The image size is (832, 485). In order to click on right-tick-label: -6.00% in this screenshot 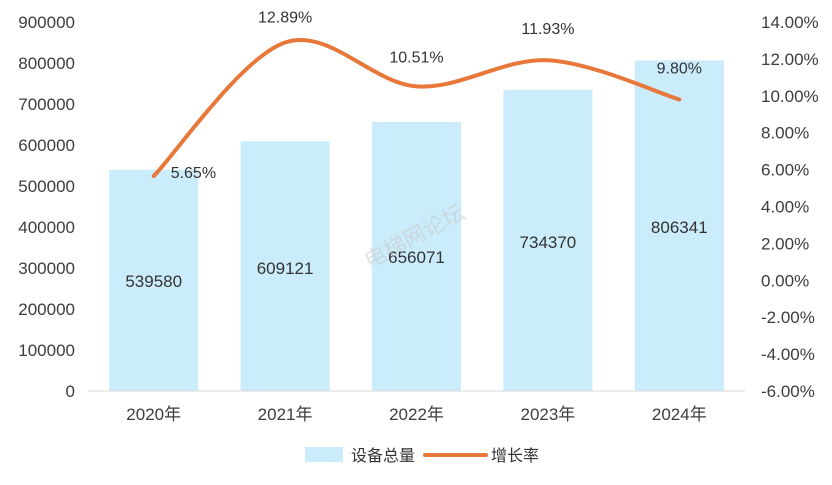, I will do `click(788, 391)`.